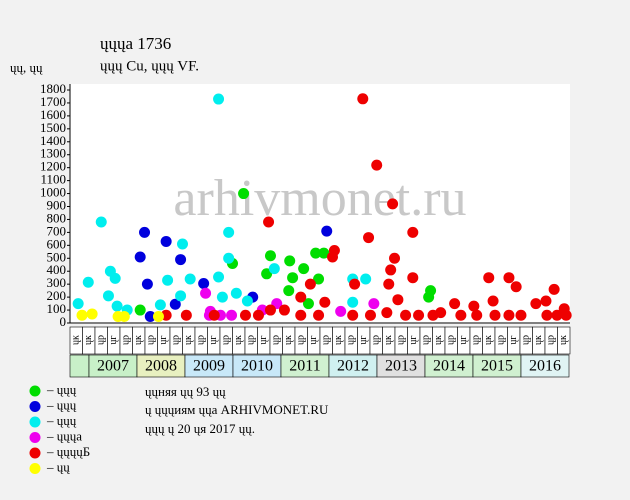 The height and width of the screenshot is (500, 630). What do you see at coordinates (209, 366) in the screenshot?
I see `year-label: 2009` at bounding box center [209, 366].